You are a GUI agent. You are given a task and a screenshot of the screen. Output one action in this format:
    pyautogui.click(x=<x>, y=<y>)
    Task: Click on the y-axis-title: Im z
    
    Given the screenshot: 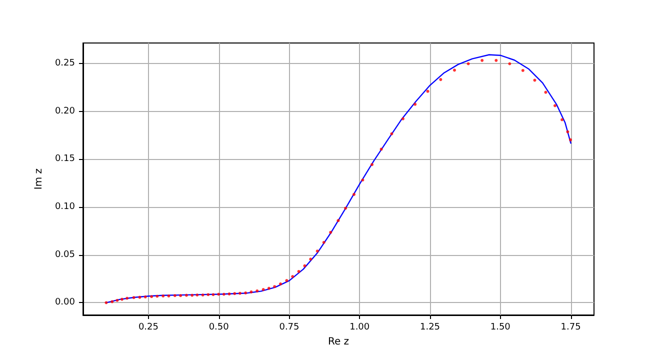 What is the action you would take?
    pyautogui.click(x=39, y=179)
    